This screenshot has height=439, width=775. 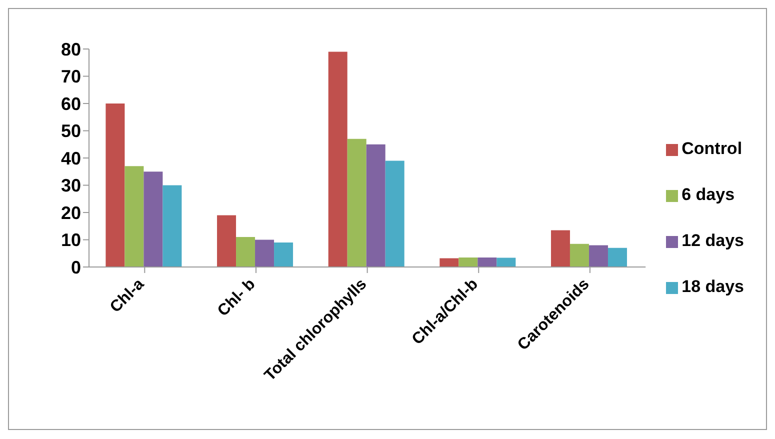 I want to click on legend-label: 6 days, so click(x=708, y=194).